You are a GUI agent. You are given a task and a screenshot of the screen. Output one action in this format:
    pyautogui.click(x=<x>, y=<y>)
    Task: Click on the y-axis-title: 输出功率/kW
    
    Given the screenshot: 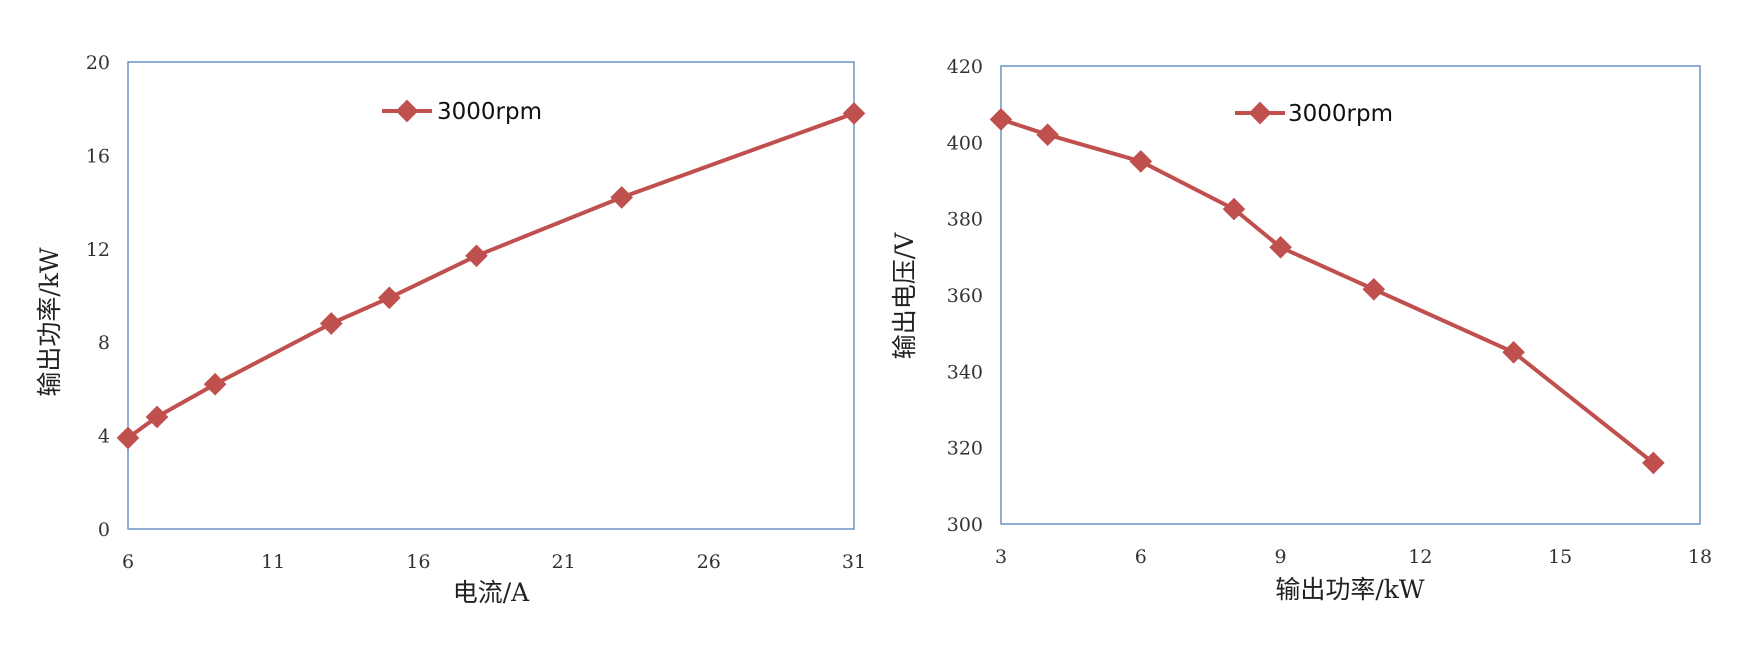 What is the action you would take?
    pyautogui.click(x=49, y=322)
    